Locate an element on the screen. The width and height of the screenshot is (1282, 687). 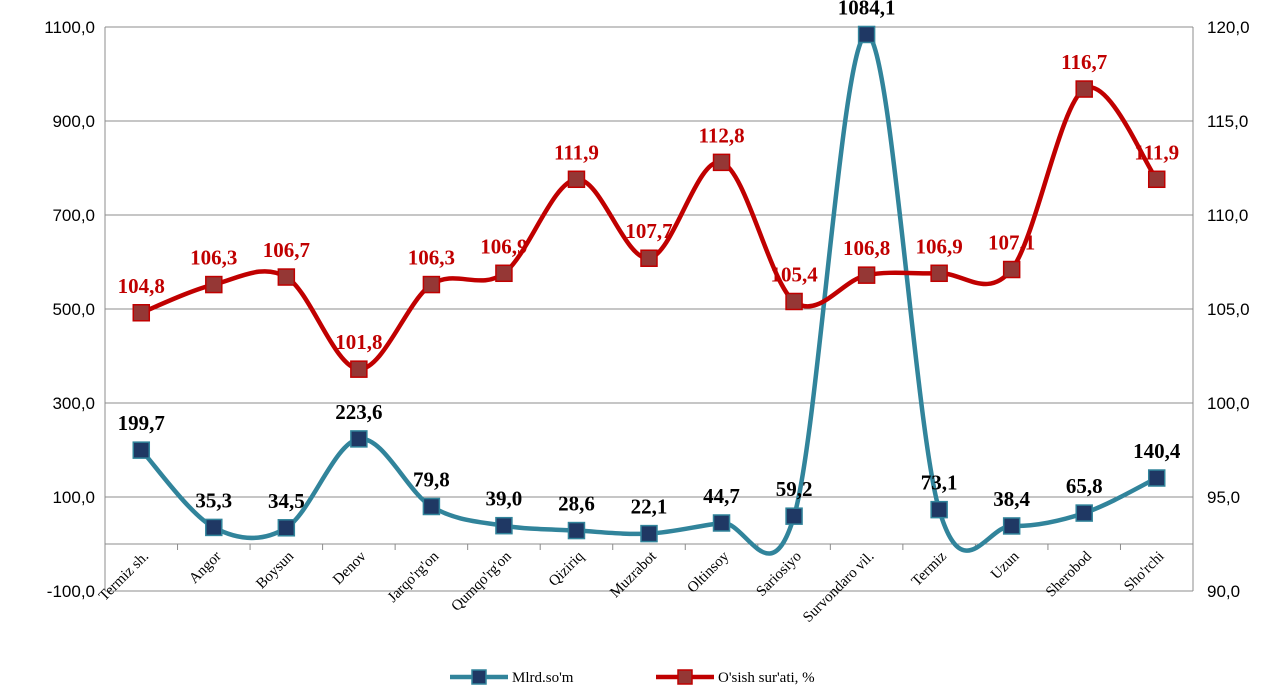
series-1-data-label: 28,6 is located at coordinates (576, 504).